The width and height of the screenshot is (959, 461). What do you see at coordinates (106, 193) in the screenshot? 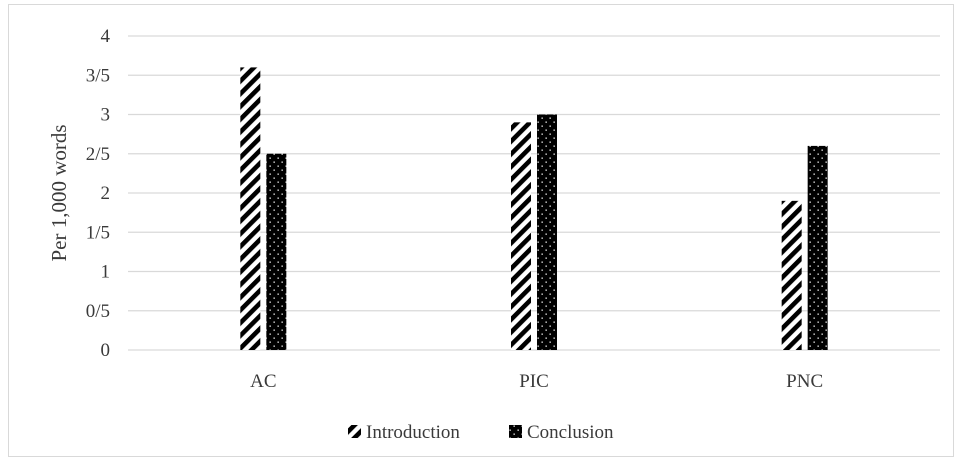
I see `y-tick-label: 2` at bounding box center [106, 193].